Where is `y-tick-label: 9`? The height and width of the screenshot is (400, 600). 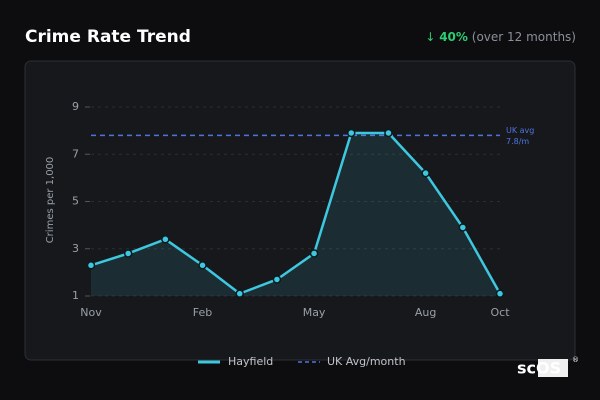 y-tick-label: 9 is located at coordinates (75, 106).